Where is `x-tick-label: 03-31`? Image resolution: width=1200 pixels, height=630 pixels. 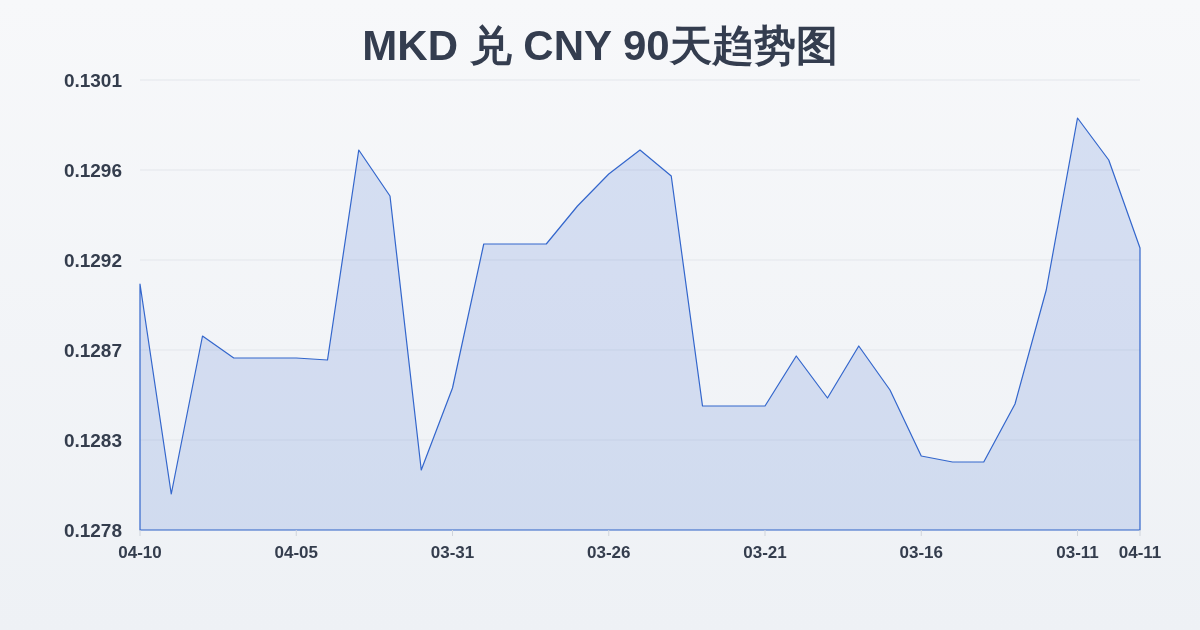
x-tick-label: 03-31 is located at coordinates (452, 552).